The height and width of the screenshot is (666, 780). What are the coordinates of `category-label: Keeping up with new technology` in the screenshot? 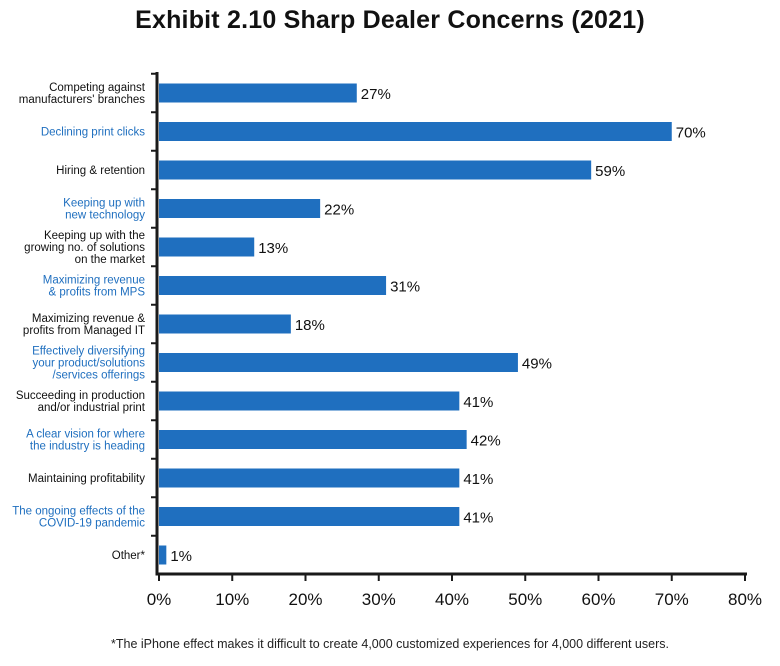 It's located at (104, 210).